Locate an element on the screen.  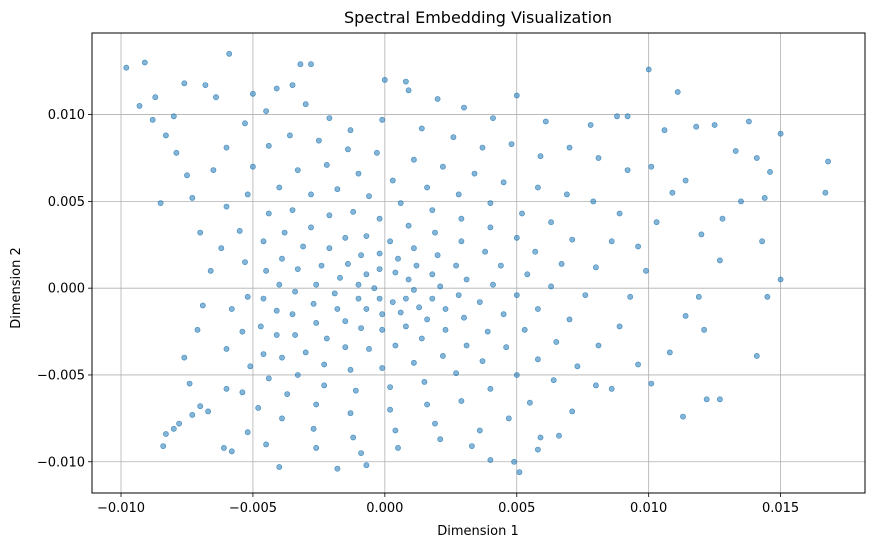
y-tick-label: 0.000 is located at coordinates (66, 289).